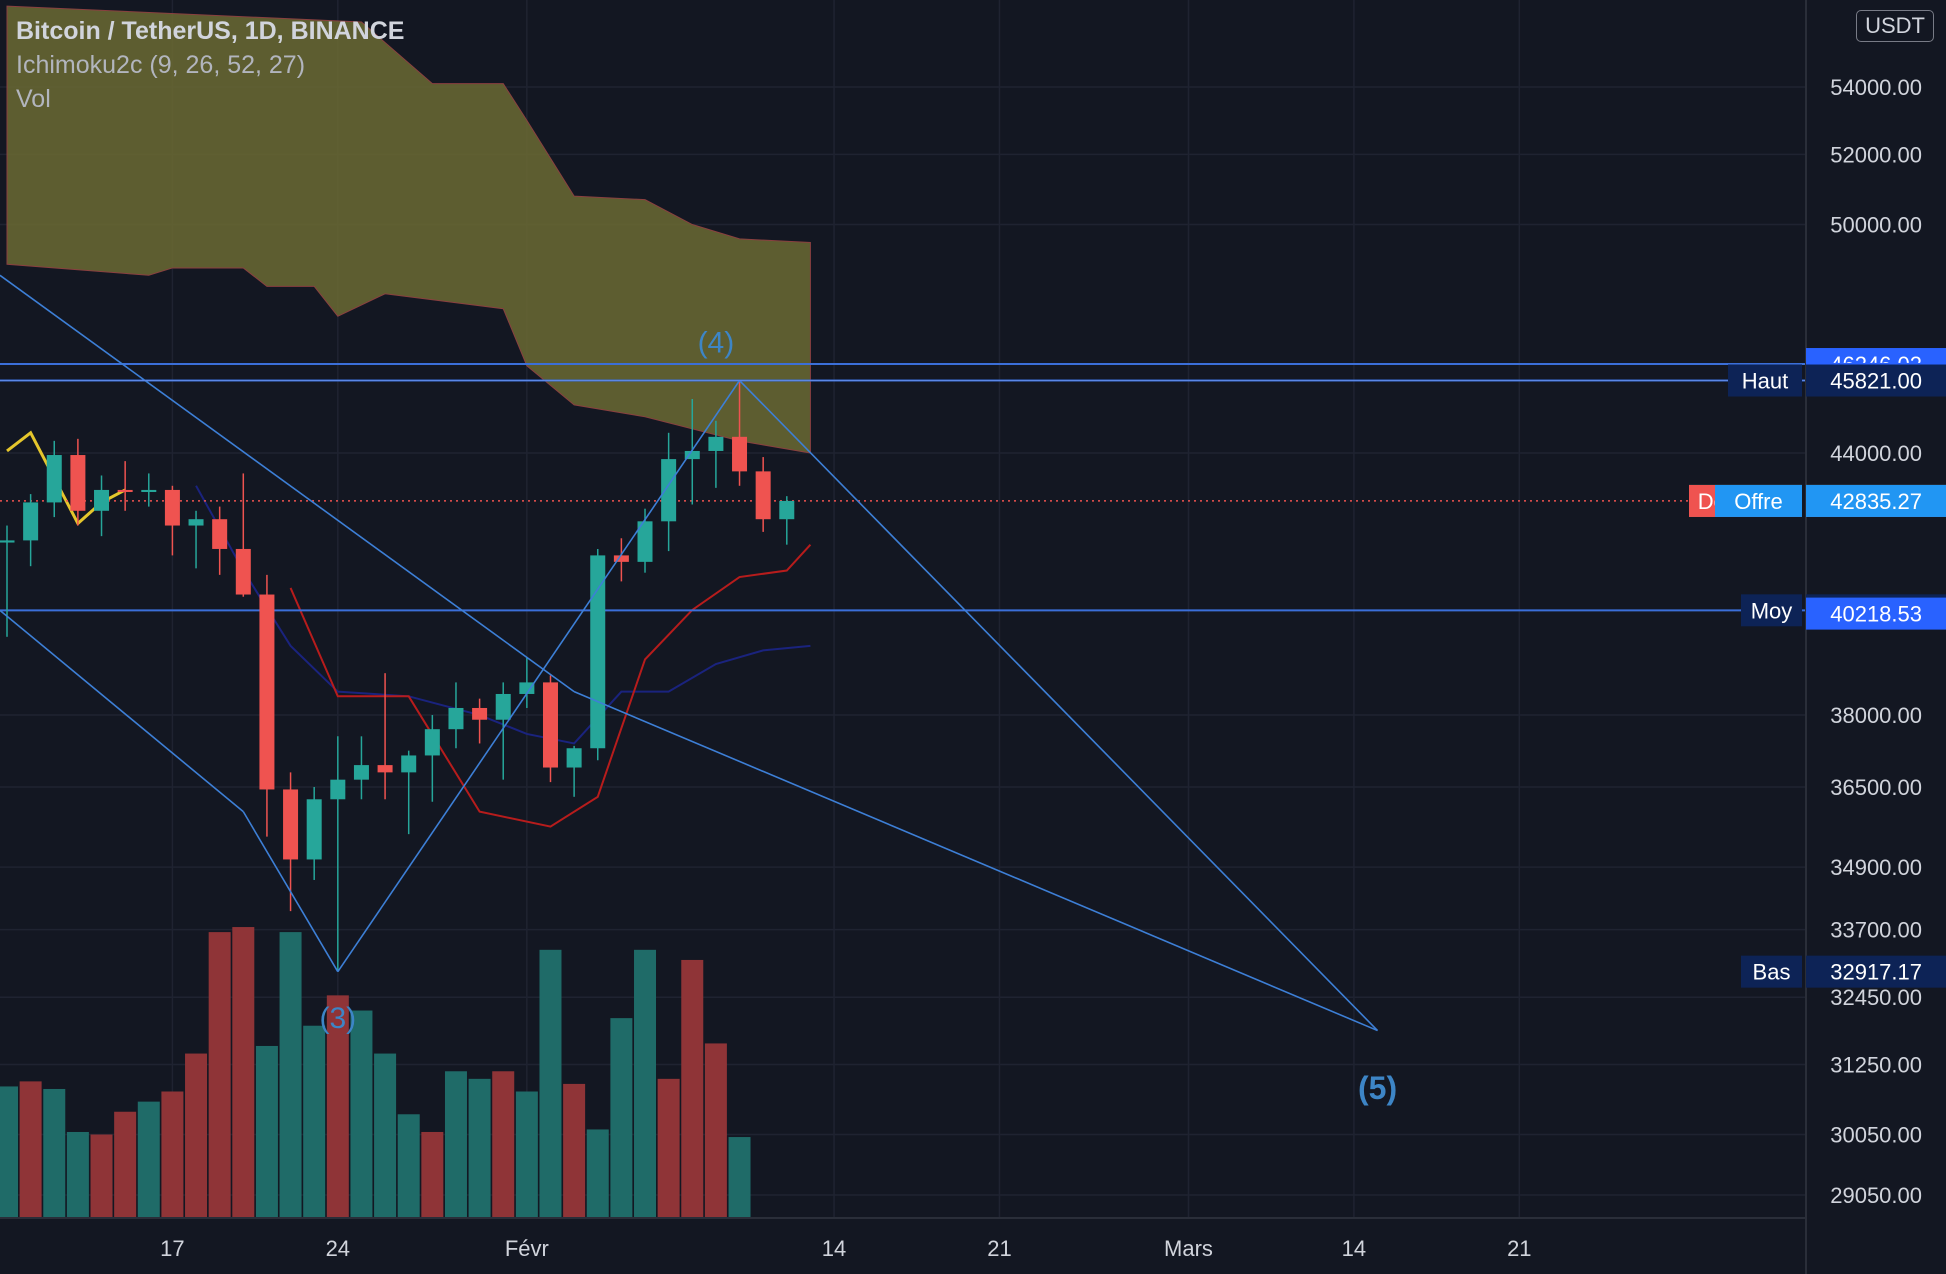 The image size is (1946, 1274). I want to click on price-label-value-haut: 45821.00, so click(1876, 381).